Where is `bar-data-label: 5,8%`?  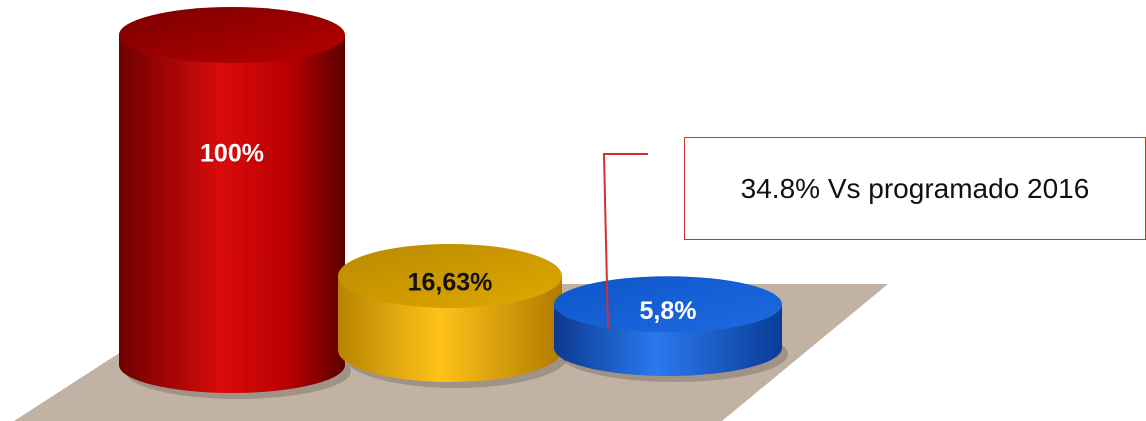 bar-data-label: 5,8% is located at coordinates (668, 311).